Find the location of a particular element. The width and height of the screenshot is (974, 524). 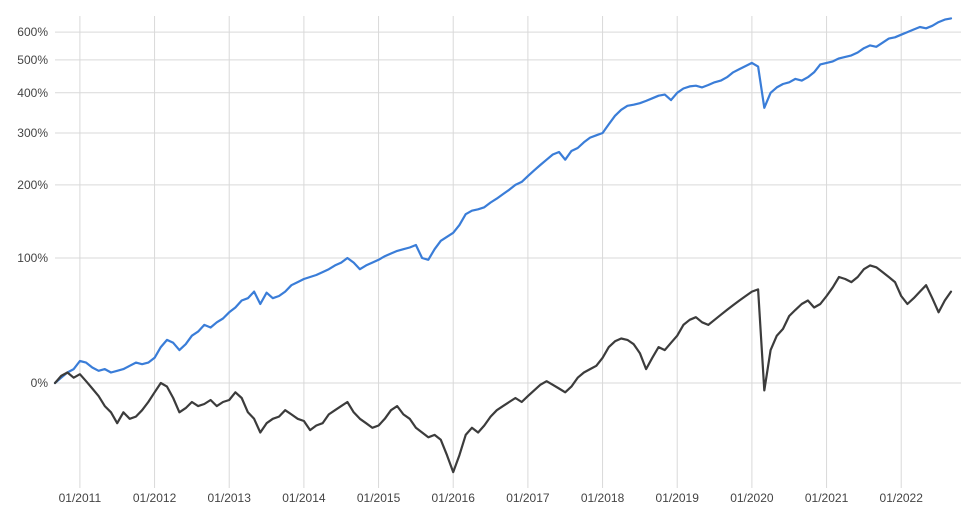

y-tick-label: 300% is located at coordinates (32, 133).